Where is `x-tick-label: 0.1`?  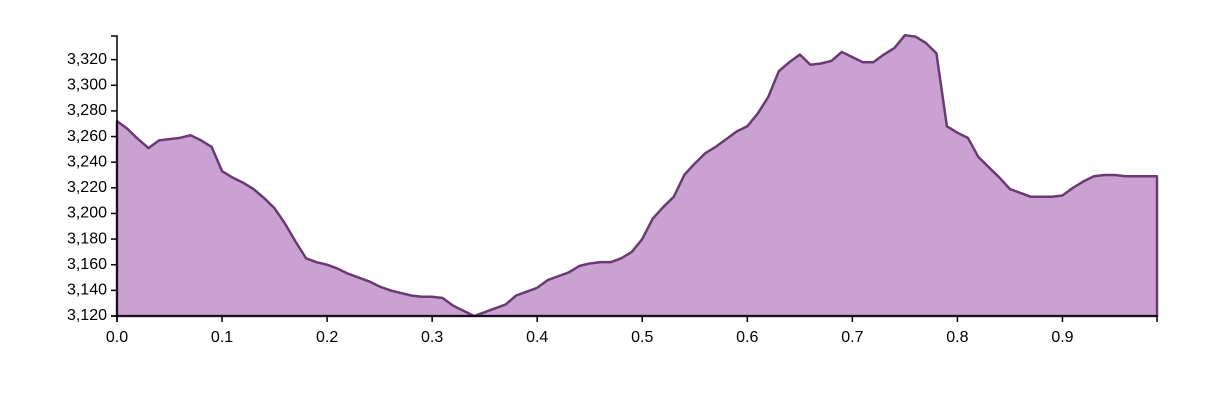
x-tick-label: 0.1 is located at coordinates (222, 337).